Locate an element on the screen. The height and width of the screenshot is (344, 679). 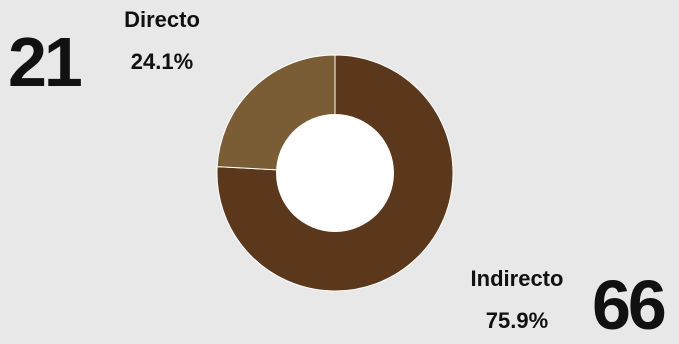
directo-count: 21 is located at coordinates (45, 62).